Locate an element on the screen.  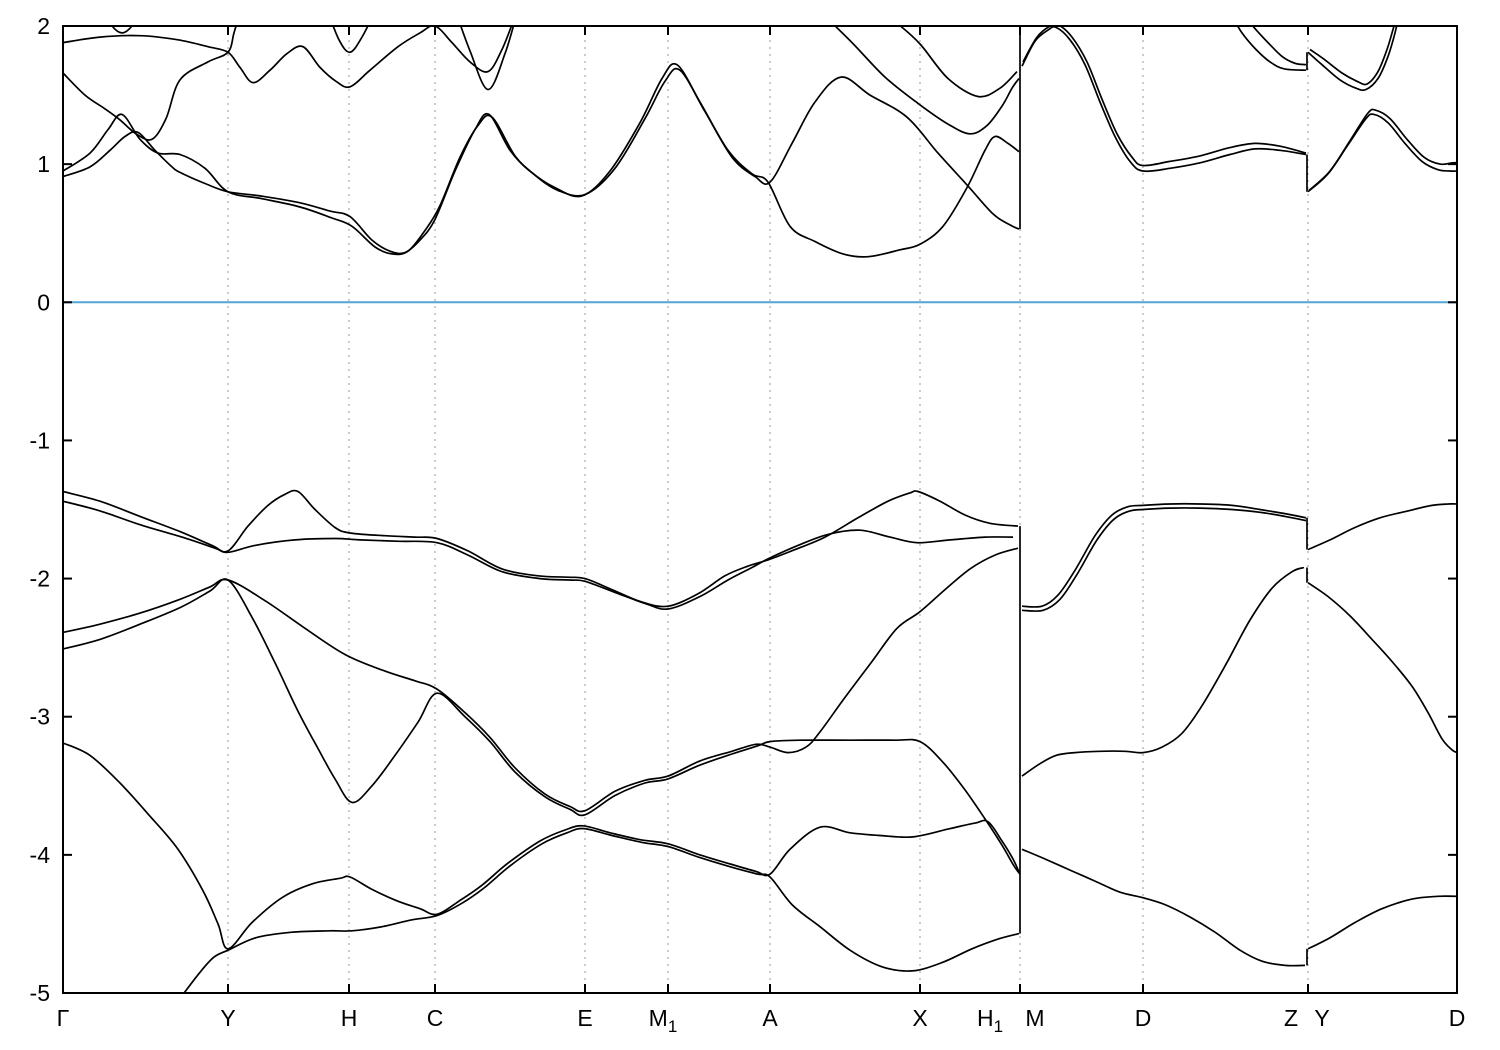
band-curve-cond-v-x is located at coordinates (958, 62).